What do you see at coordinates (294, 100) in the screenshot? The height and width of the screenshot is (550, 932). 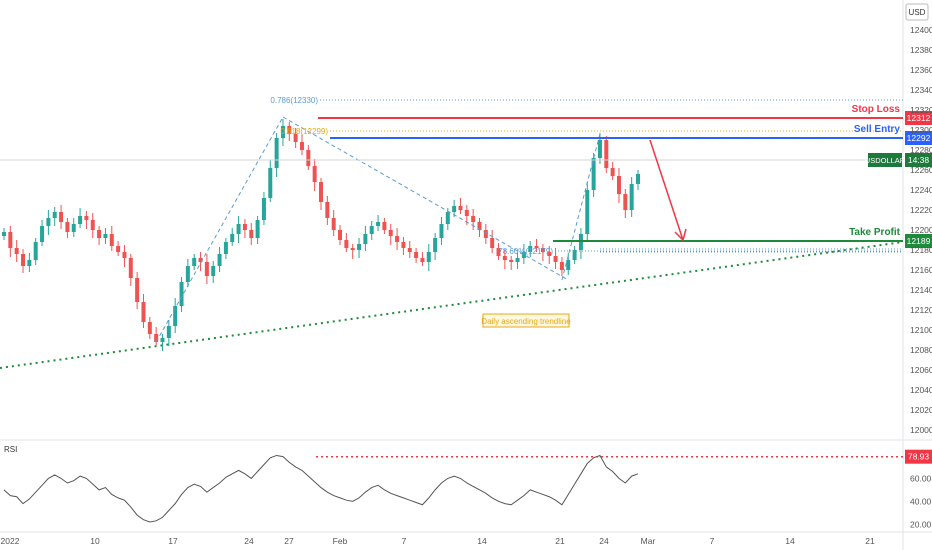 I see `fib-level-label: 0.786(12330)` at bounding box center [294, 100].